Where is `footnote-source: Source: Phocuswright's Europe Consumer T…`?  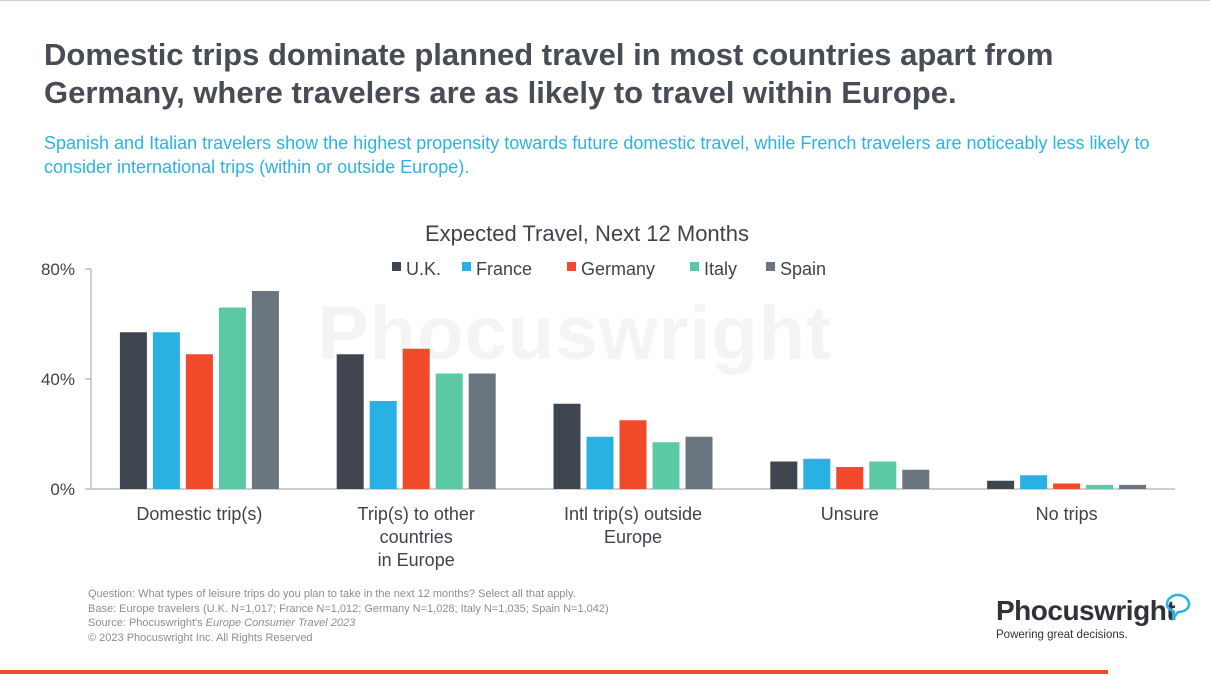
footnote-source: Source: Phocuswright's Europe Consumer T… is located at coordinates (348, 623).